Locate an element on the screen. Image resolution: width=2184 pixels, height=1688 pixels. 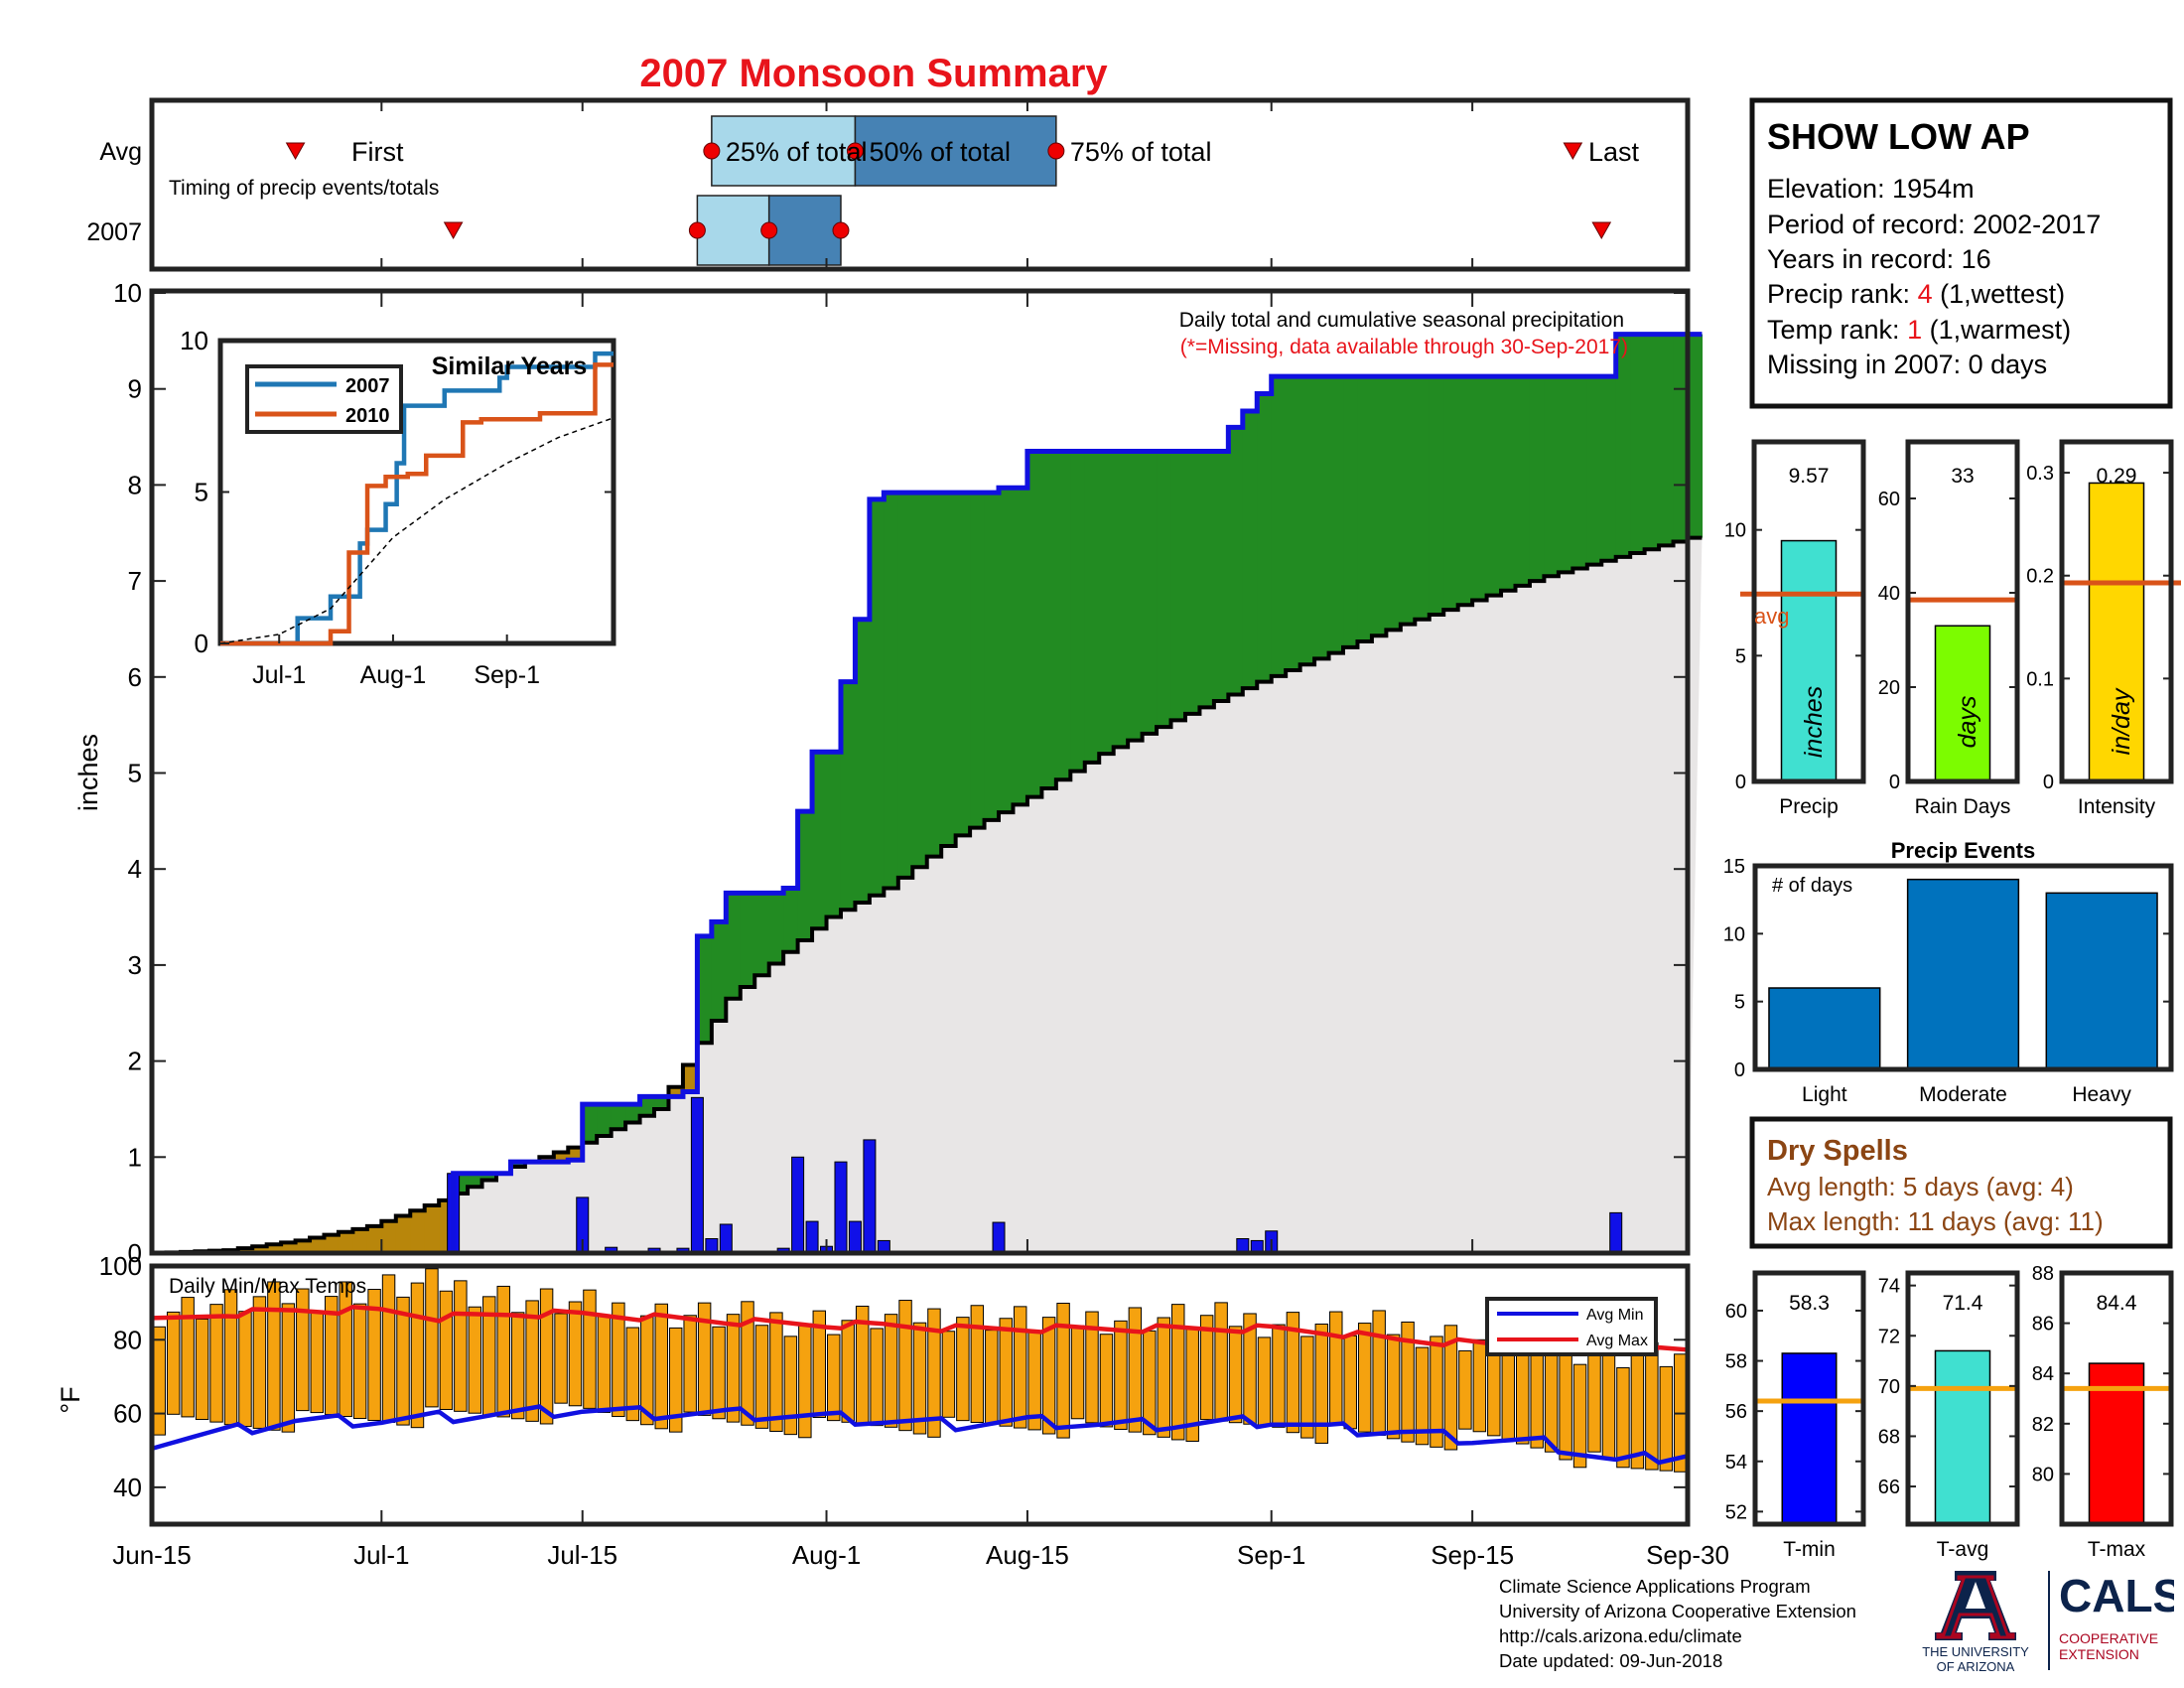
t_avg-x-label: T-avg is located at coordinates (1963, 1549).